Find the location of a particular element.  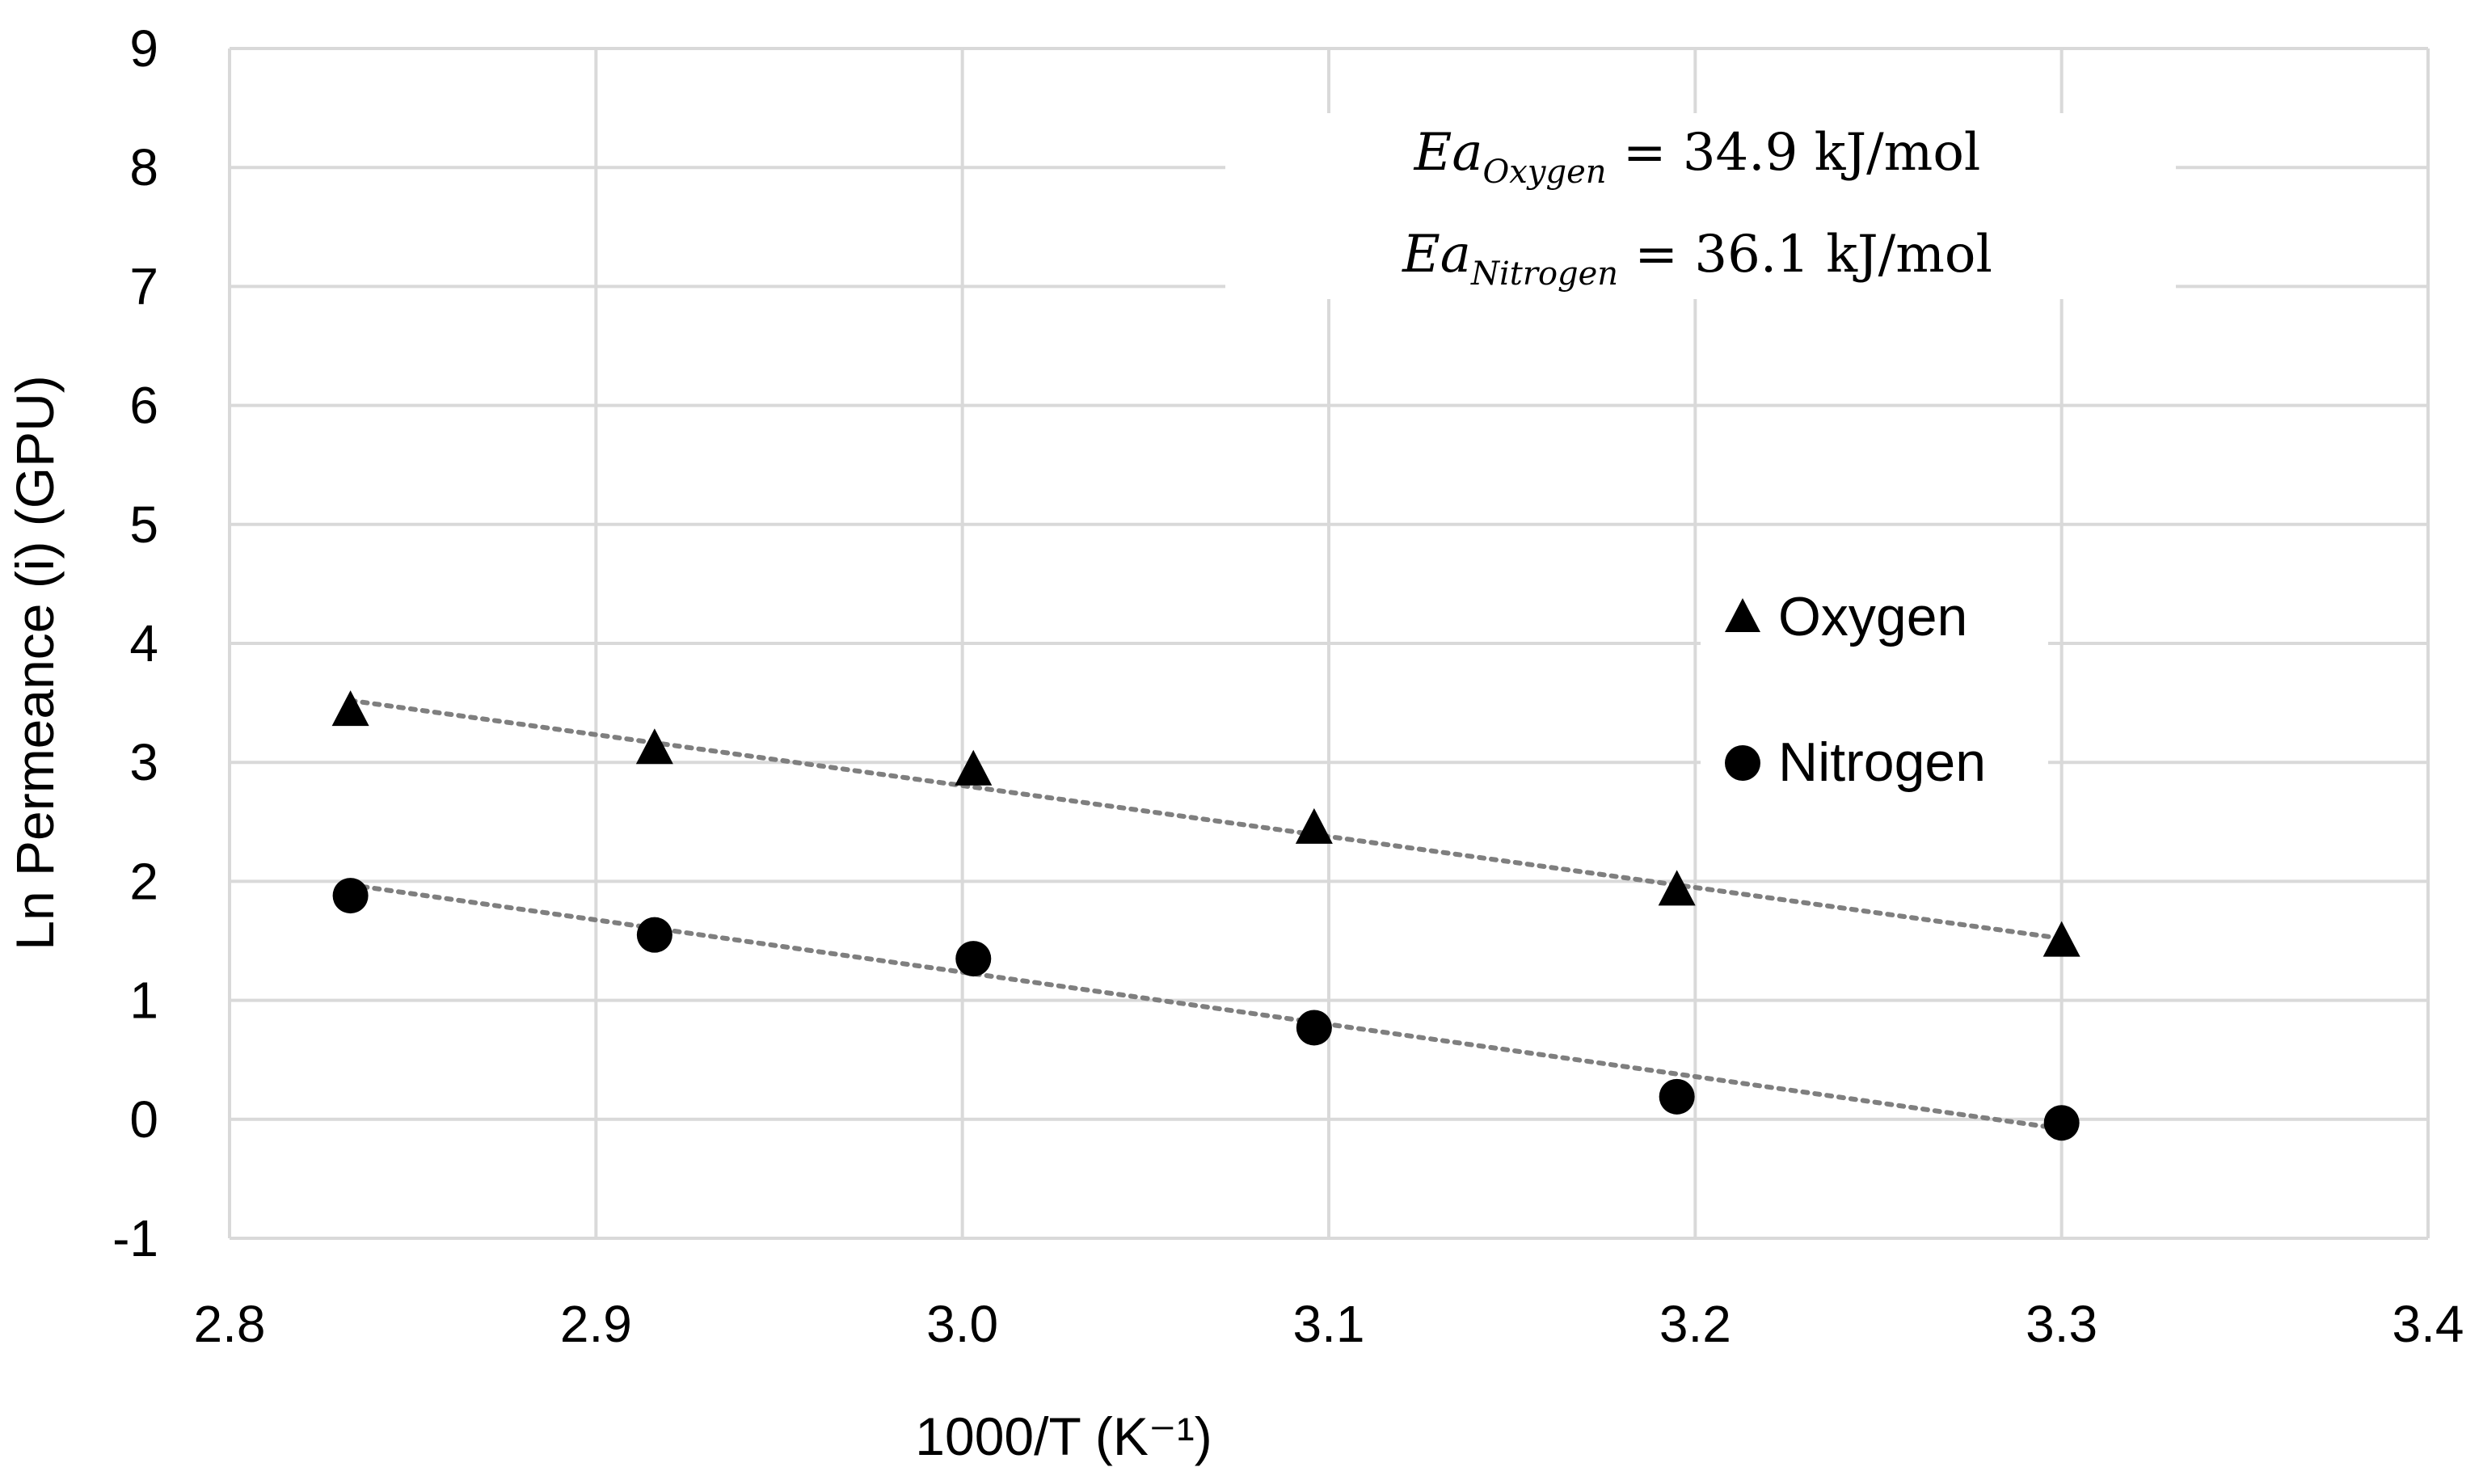

equation-oxygen-value: = 34.9 kJ/mol is located at coordinates (1794, 153).